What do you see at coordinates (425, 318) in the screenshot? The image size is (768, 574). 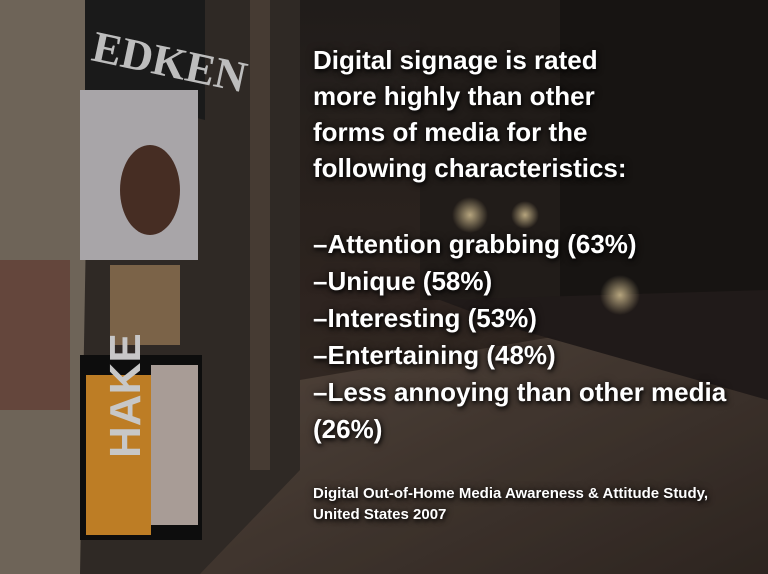 I see `list-item: –Interesting (53%)` at bounding box center [425, 318].